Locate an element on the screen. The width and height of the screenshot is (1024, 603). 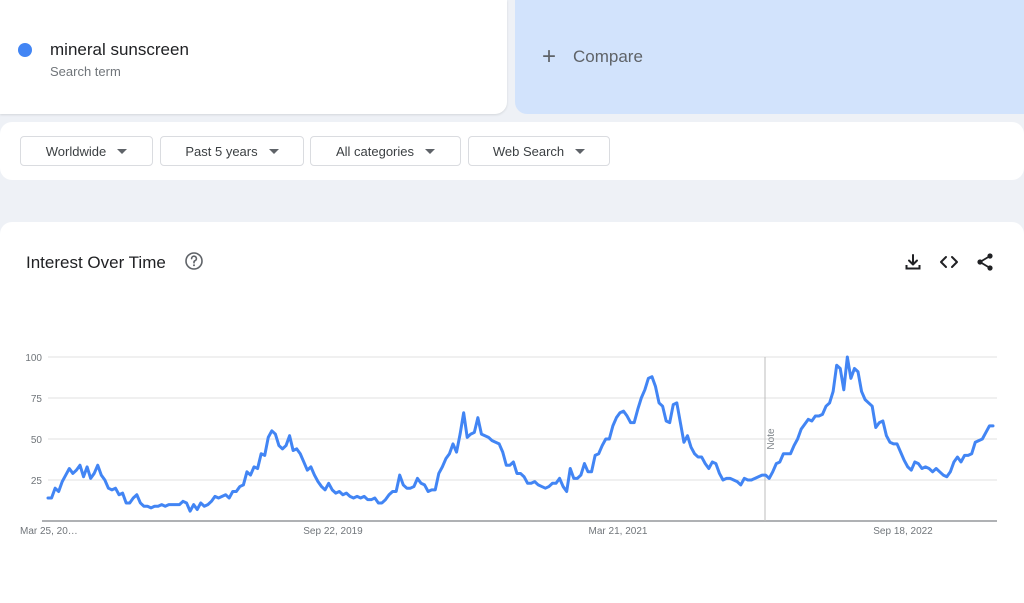
y-tick-label: 100 is located at coordinates (33, 358).